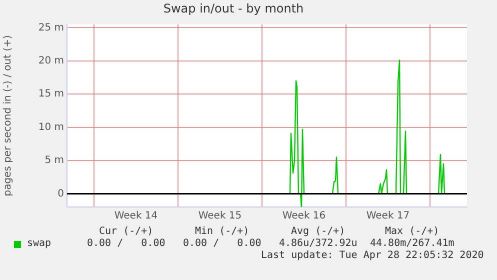 Image resolution: width=497 pixels, height=280 pixels. What do you see at coordinates (51, 61) in the screenshot?
I see `y-tick-label: 20 m` at bounding box center [51, 61].